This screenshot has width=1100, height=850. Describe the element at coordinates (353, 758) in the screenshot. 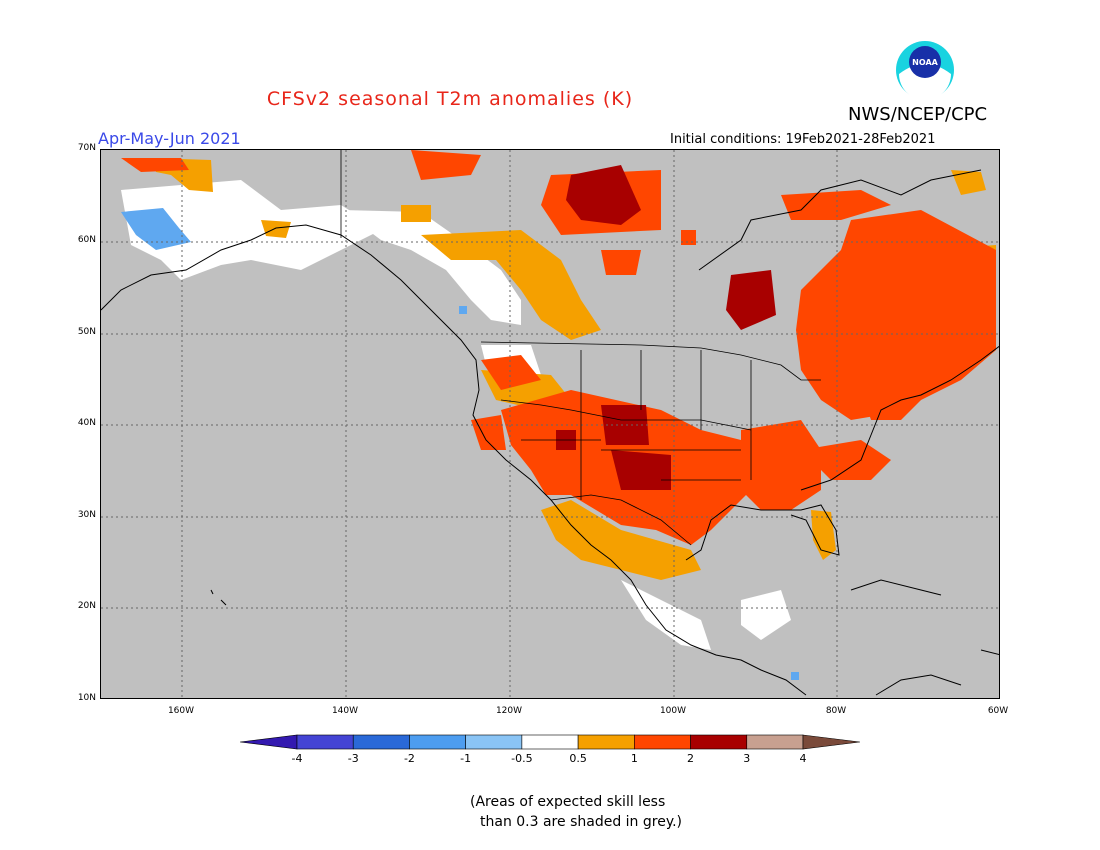

I see `colorbar-label: -3` at that location.